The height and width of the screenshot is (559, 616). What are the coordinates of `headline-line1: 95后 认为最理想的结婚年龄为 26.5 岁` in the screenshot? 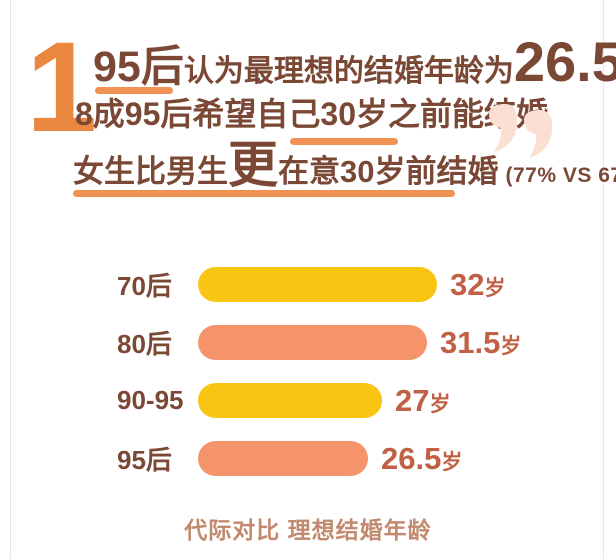 It's located at (354, 62).